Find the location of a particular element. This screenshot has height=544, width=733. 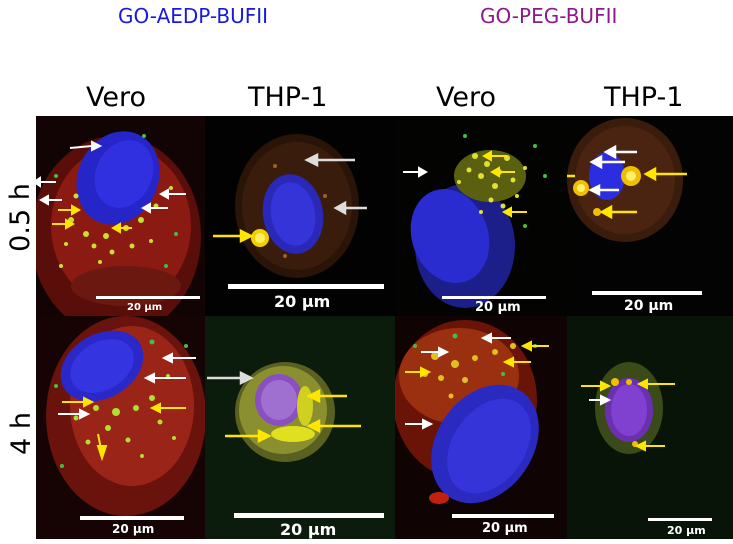

scale-label-r2-c1: 20 µm is located at coordinates (133, 529).